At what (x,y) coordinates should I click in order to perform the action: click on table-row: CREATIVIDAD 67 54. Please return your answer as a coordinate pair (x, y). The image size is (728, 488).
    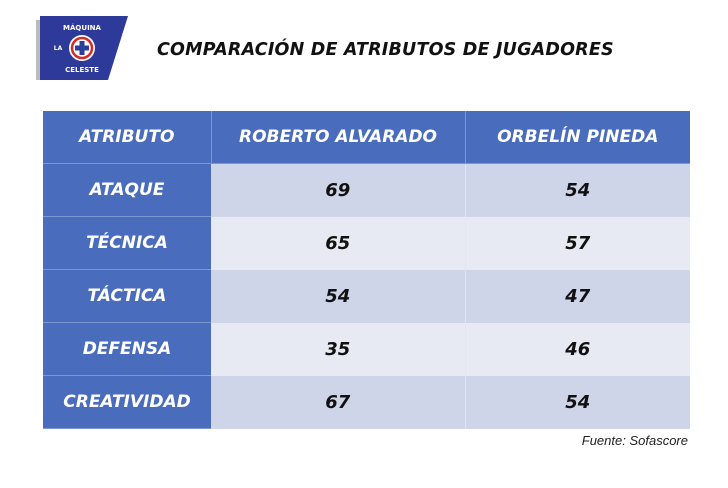
    Looking at the image, I should click on (366, 402).